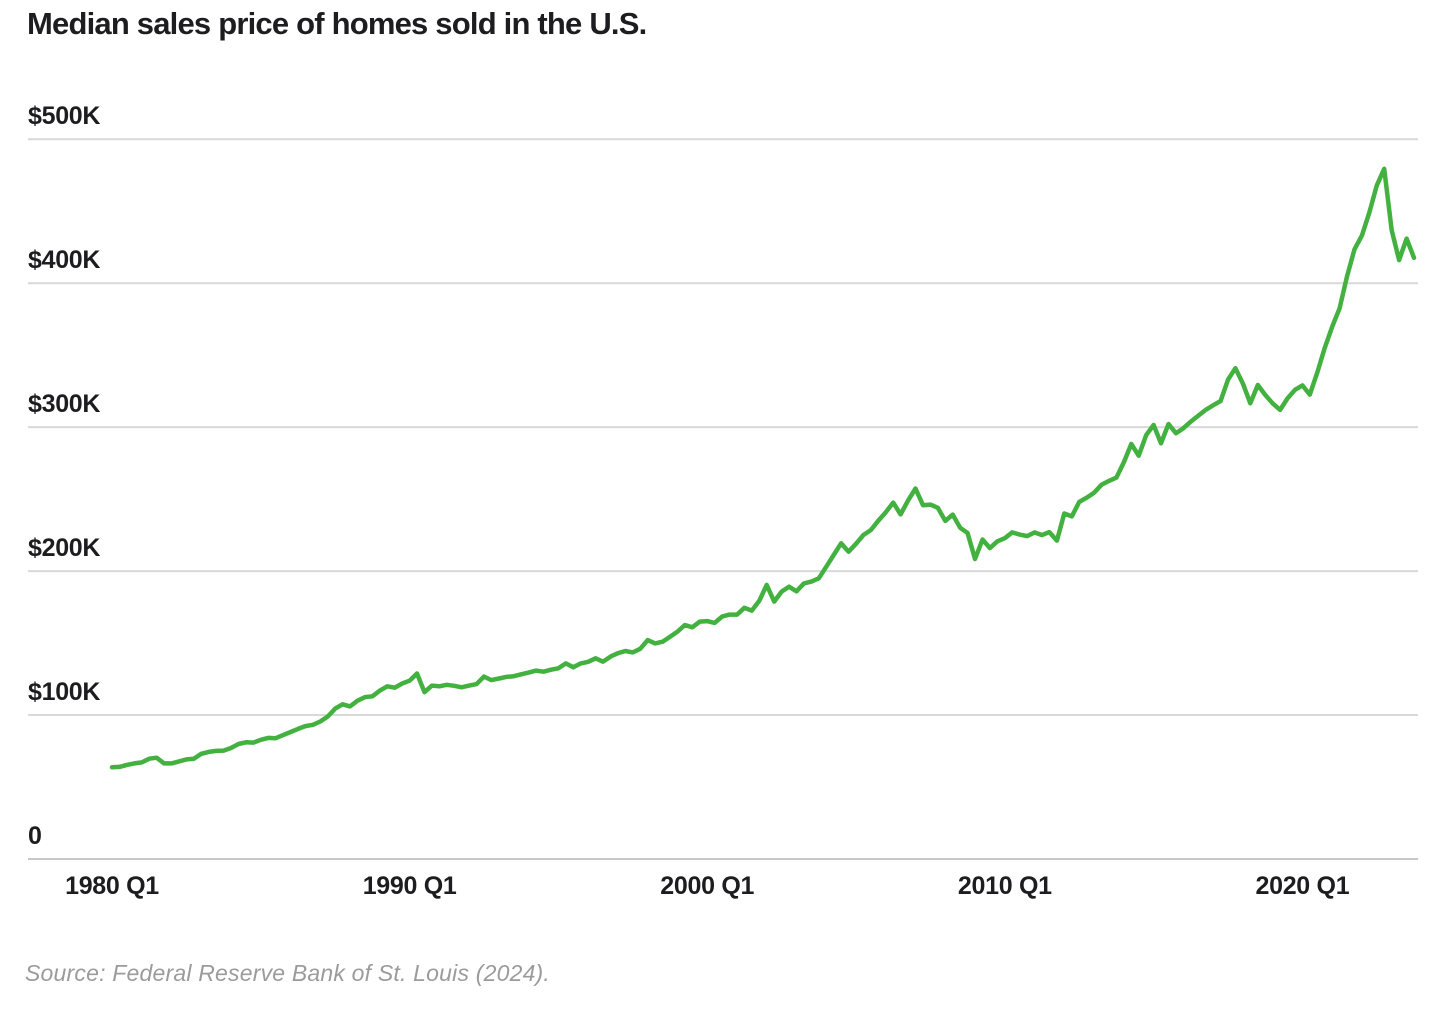  I want to click on x-axis-label: 2010 Q1, so click(1004, 886).